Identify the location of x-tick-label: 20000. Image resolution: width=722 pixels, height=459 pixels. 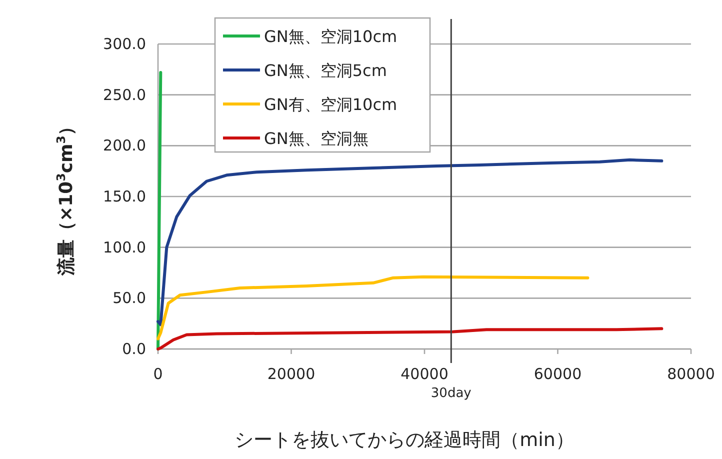
(291, 374).